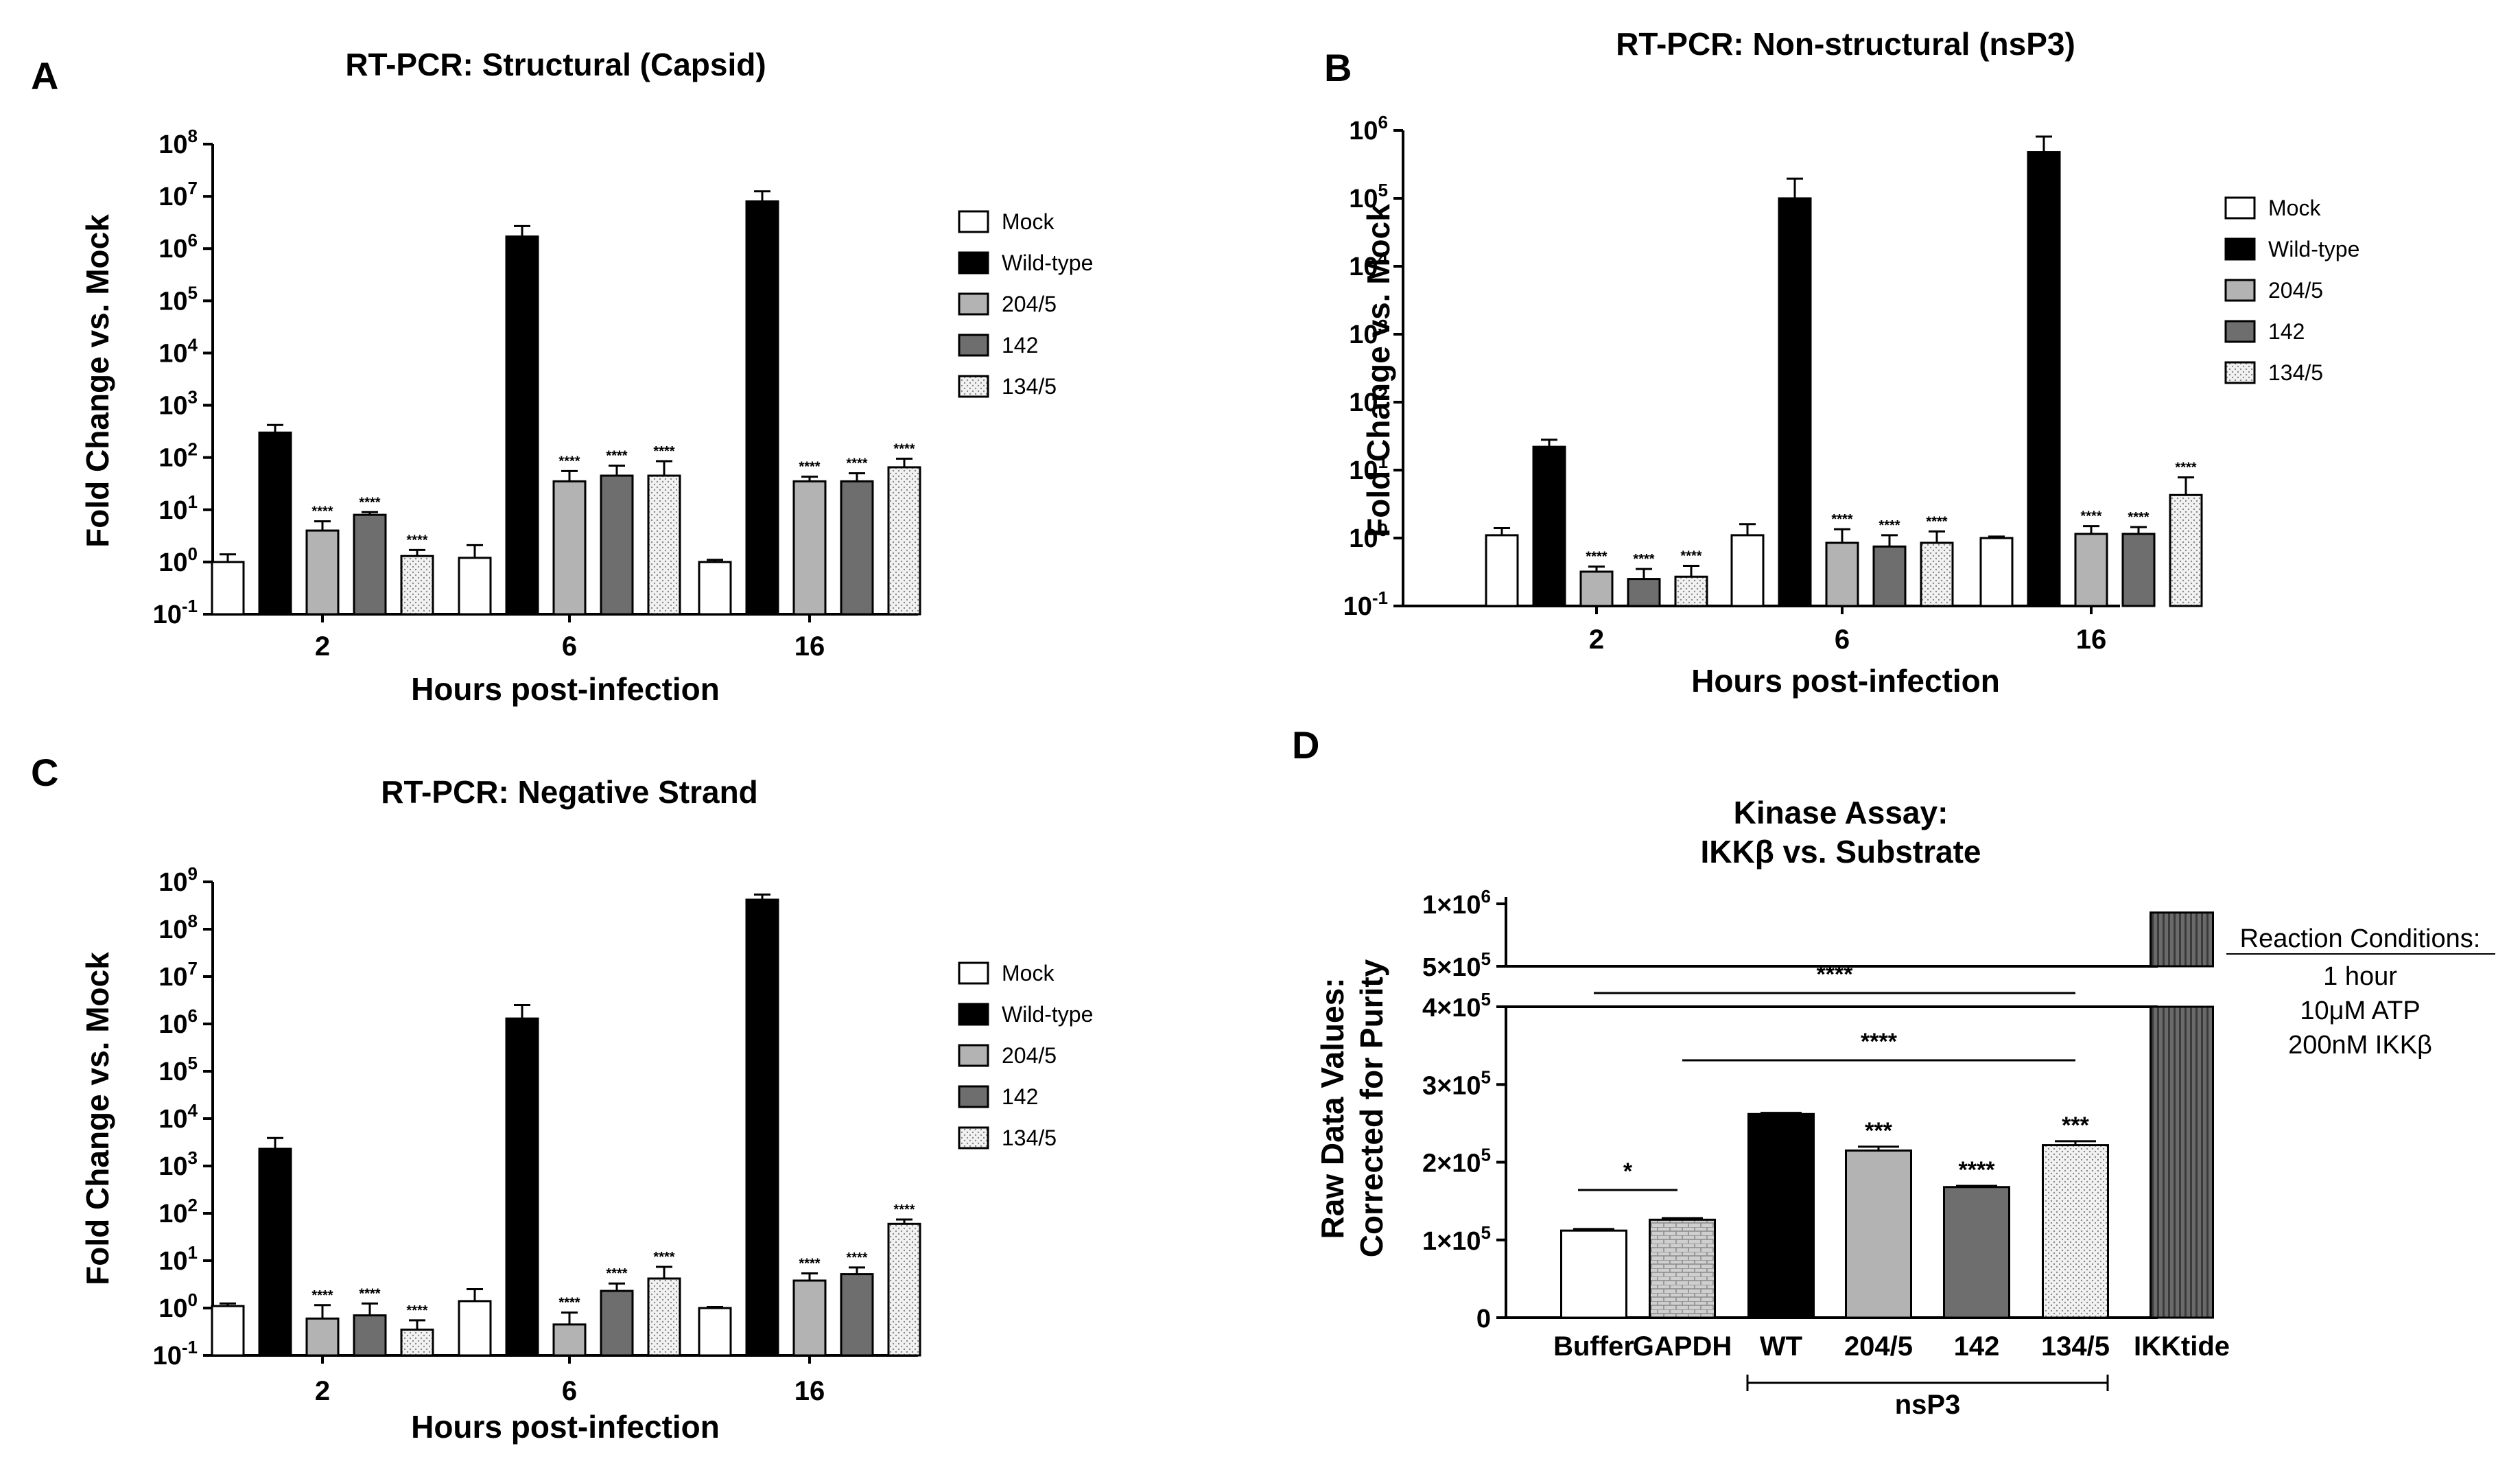 This screenshot has height=1470, width=2520. I want to click on significance-label: ***, so click(1878, 1131).